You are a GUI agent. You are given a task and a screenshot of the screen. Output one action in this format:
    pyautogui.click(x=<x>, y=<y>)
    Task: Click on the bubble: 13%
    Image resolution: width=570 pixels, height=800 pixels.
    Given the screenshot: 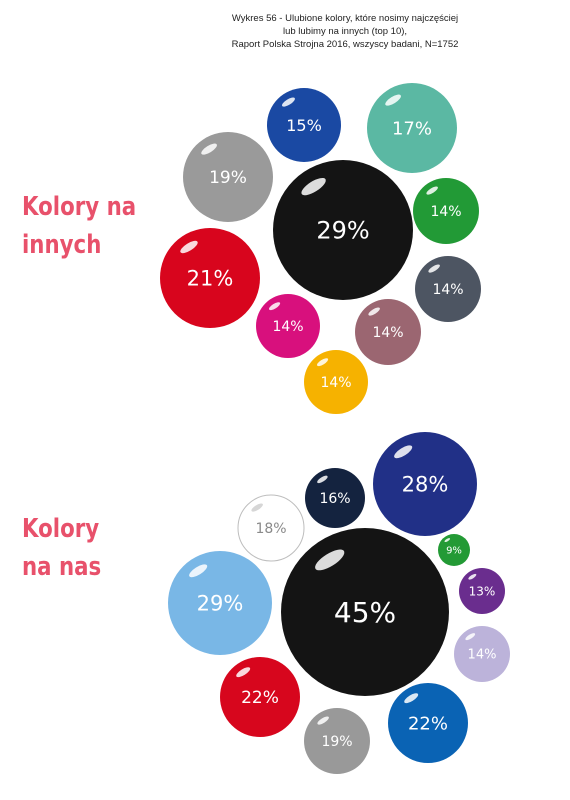 What is the action you would take?
    pyautogui.click(x=482, y=591)
    